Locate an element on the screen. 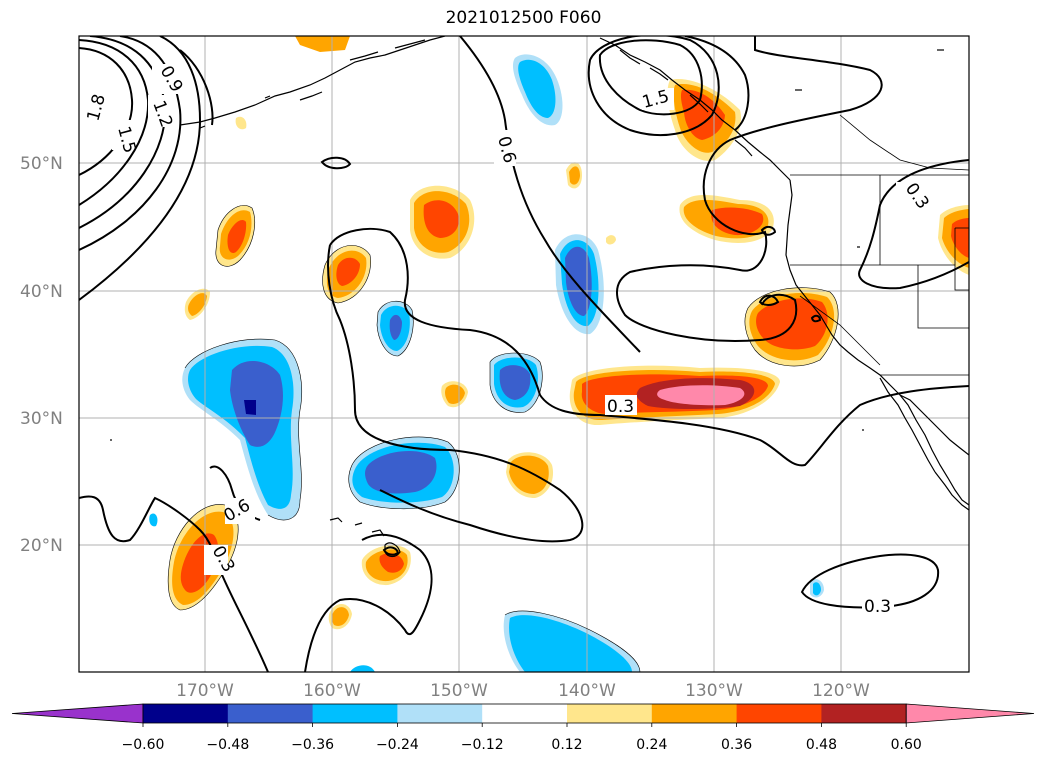 The width and height of the screenshot is (1047, 763). lat-label: 50°N is located at coordinates (41, 164).